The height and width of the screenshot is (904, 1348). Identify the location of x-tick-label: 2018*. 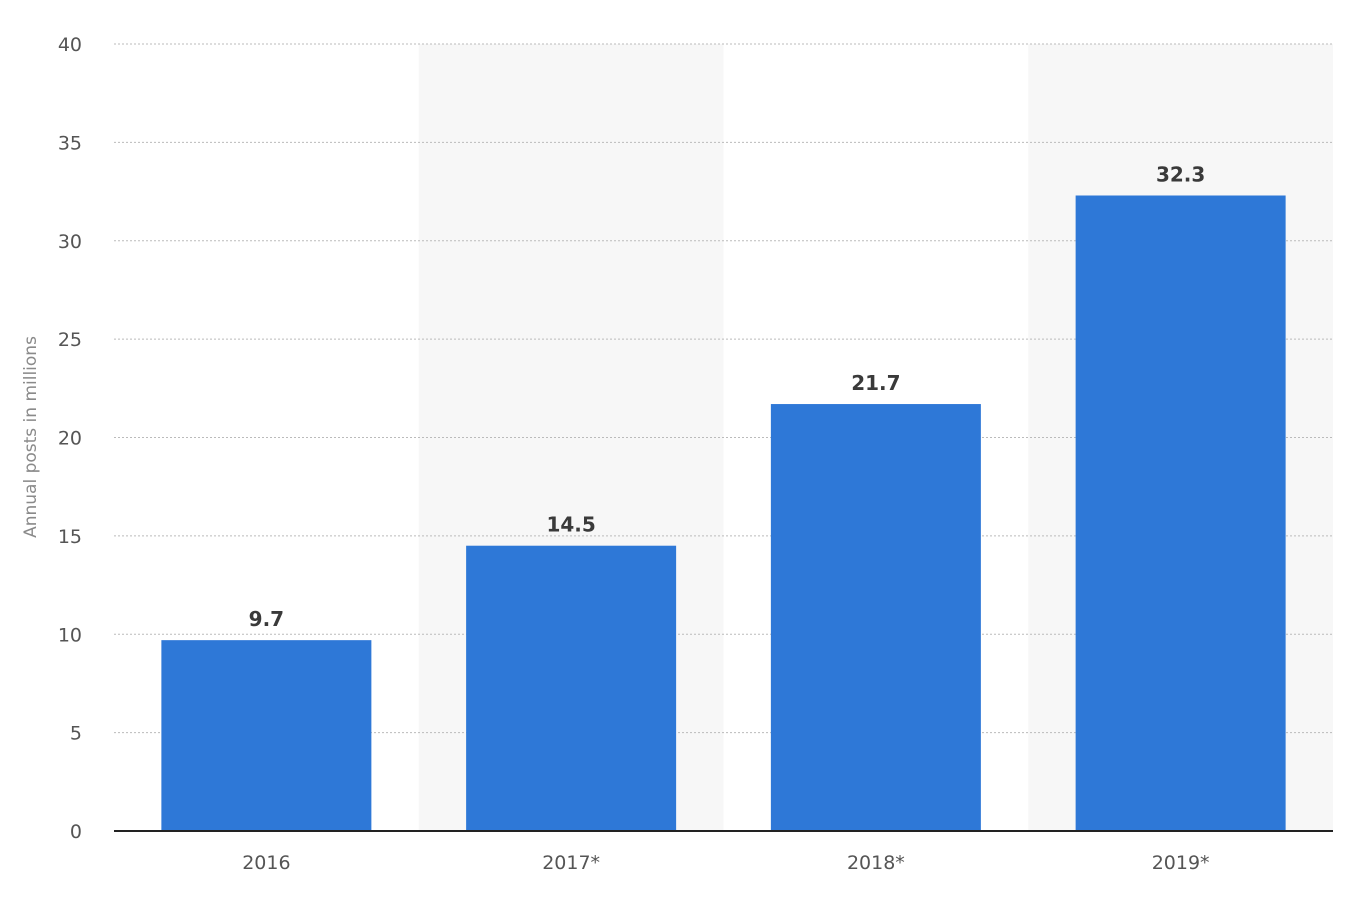
(876, 863).